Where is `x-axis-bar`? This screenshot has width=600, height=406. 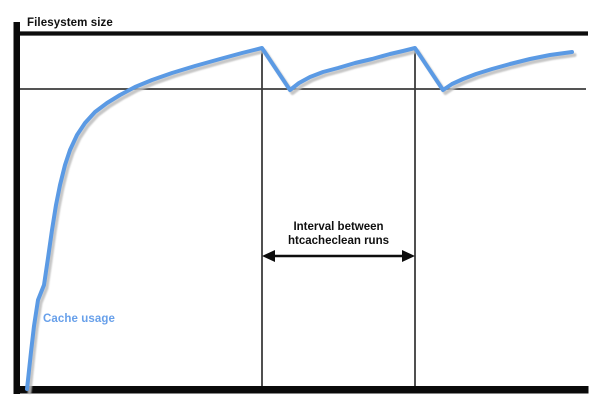
x-axis-bar is located at coordinates (301, 390).